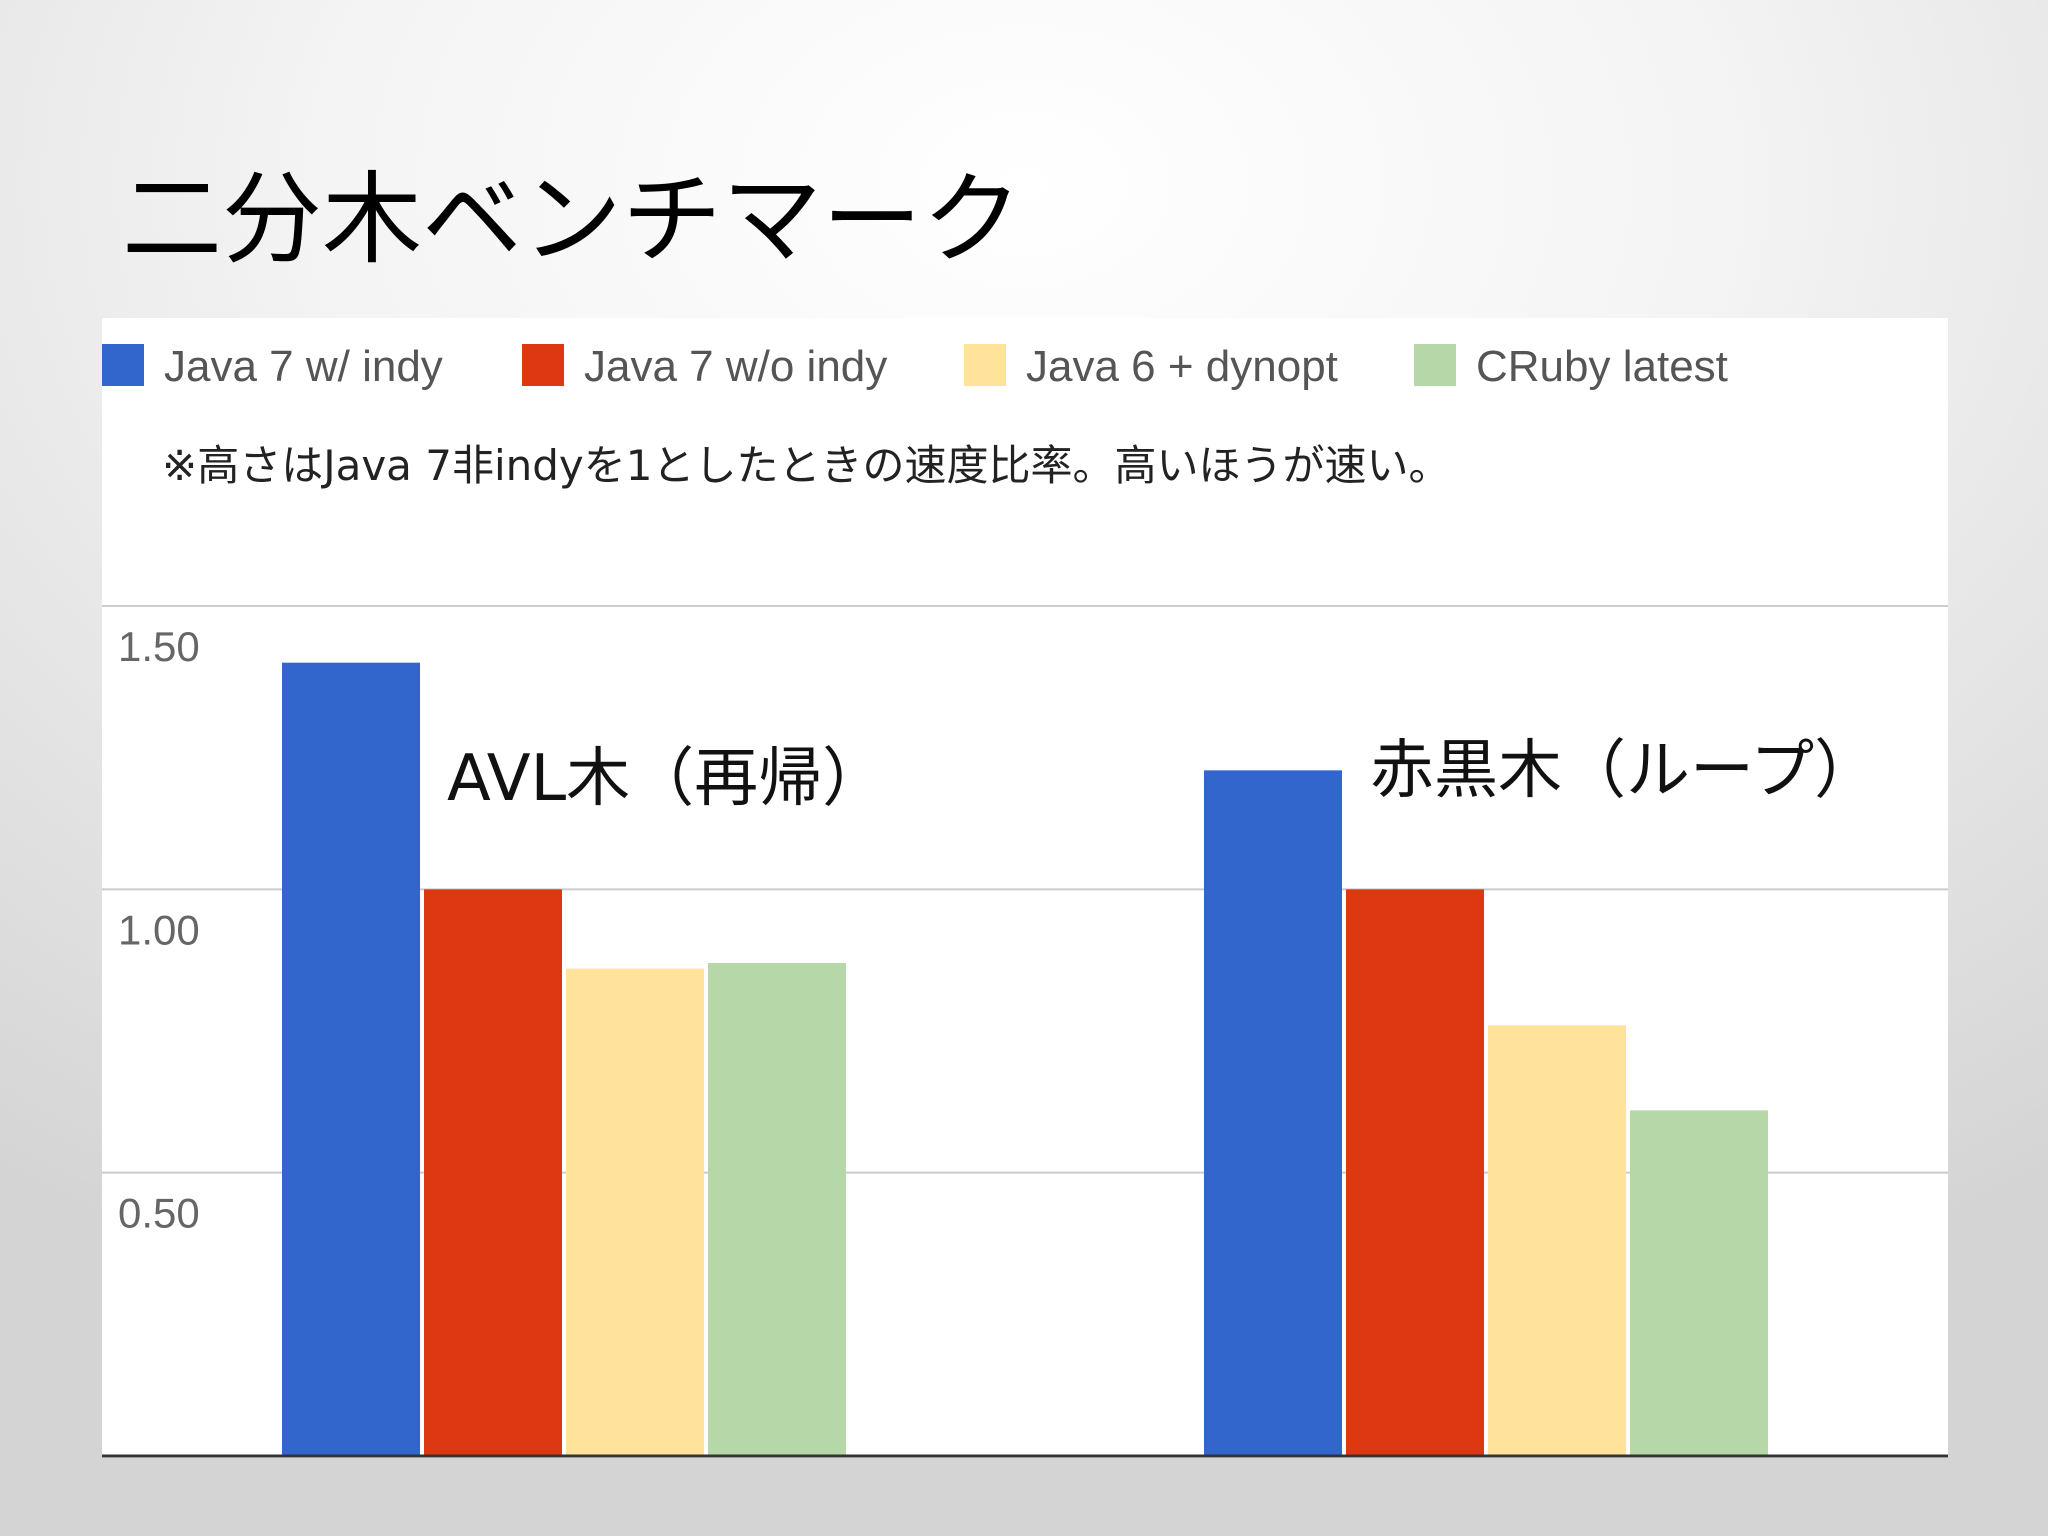 Image resolution: width=2048 pixels, height=1536 pixels. I want to click on chart-note: ※高さはJava 7非indyを1としたときの速度比率。高いほうが速い。, so click(806, 465).